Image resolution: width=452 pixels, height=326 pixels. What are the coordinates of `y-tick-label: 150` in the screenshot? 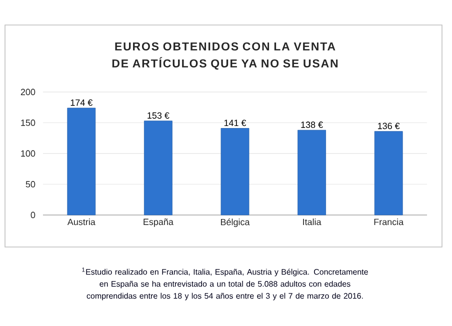 It's located at (28, 123).